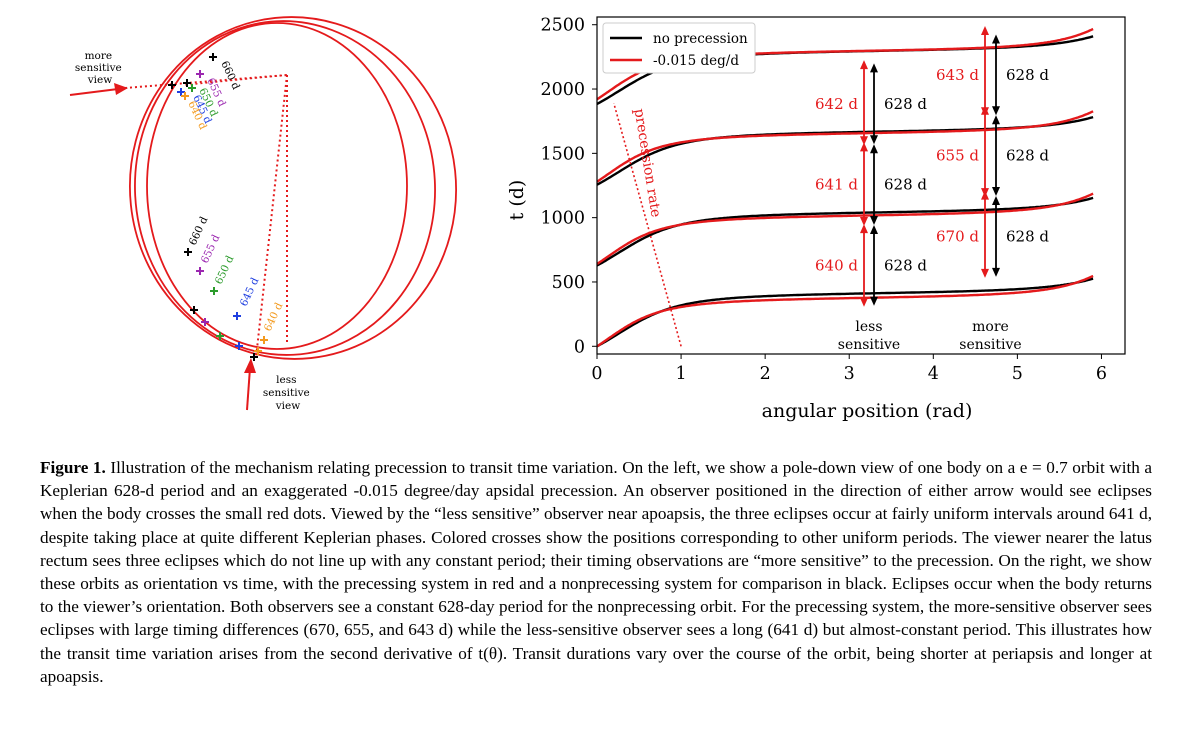 The image size is (1200, 751). Describe the element at coordinates (73, 467) in the screenshot. I see `caption-label: Figure 1.` at that location.